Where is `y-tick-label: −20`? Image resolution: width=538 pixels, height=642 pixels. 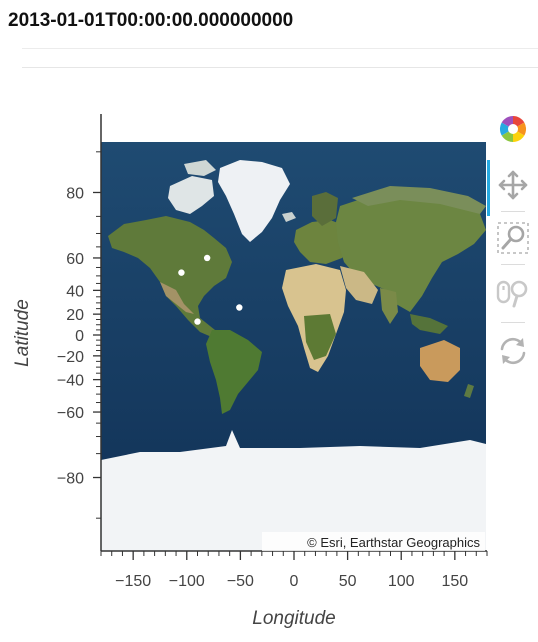
y-tick-label: −20 is located at coordinates (70, 357).